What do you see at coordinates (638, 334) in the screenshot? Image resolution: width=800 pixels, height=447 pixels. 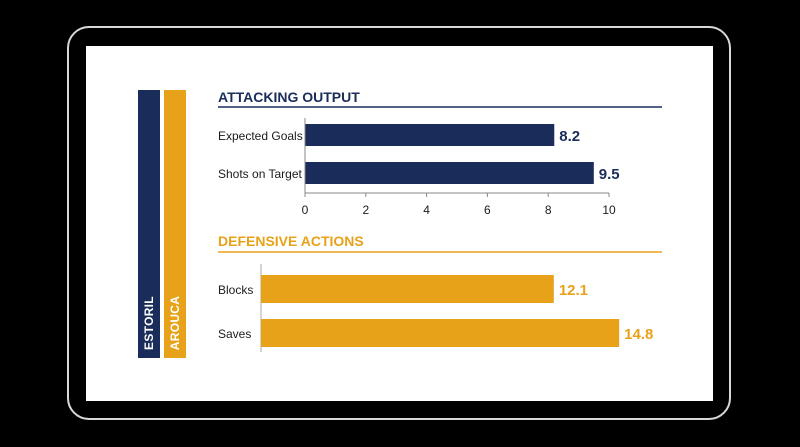 I see `chart2-value-label: 14.8` at bounding box center [638, 334].